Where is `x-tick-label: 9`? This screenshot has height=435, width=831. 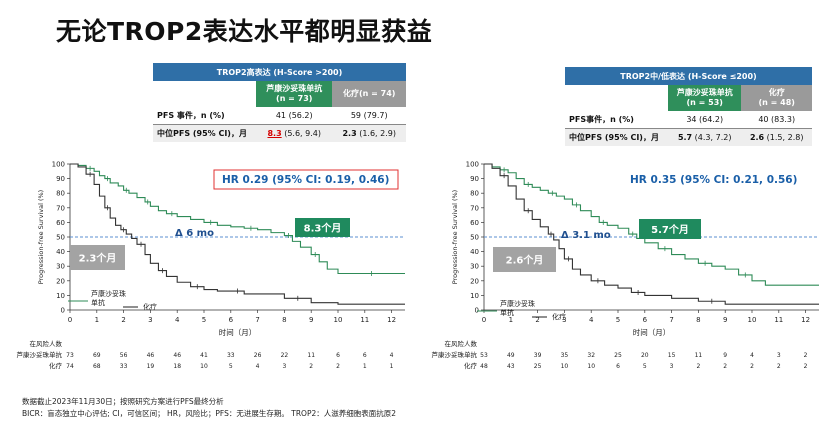 x-tick-label: 9 is located at coordinates (725, 320).